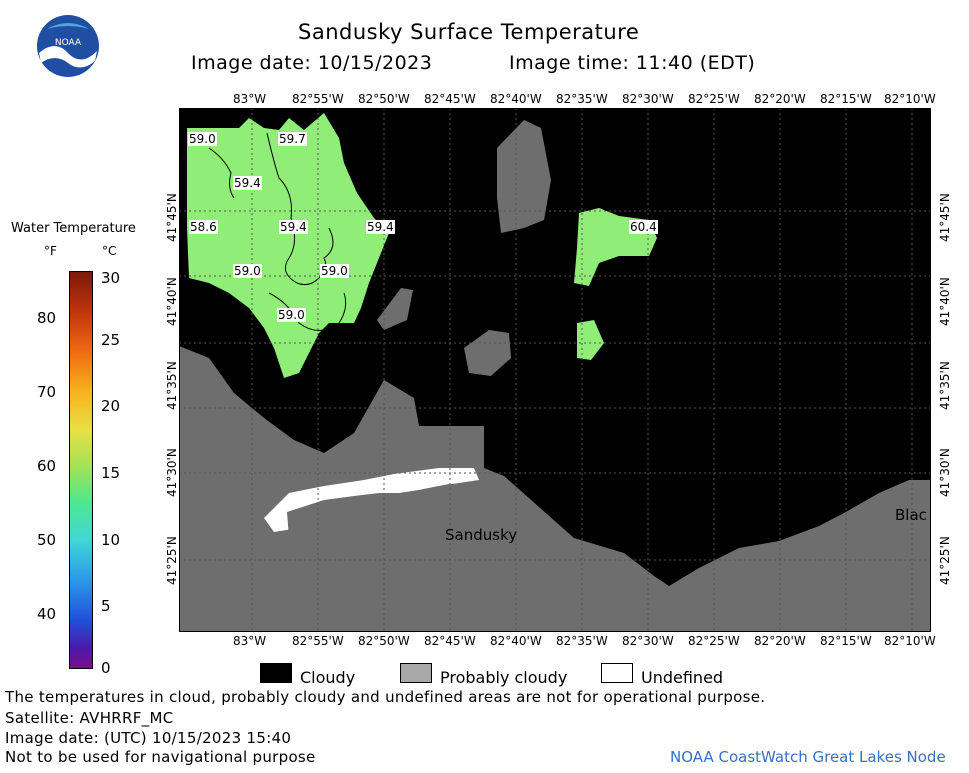 This screenshot has height=773, width=969. What do you see at coordinates (73, 228) in the screenshot?
I see `colorbar-title: Water Temperature` at bounding box center [73, 228].